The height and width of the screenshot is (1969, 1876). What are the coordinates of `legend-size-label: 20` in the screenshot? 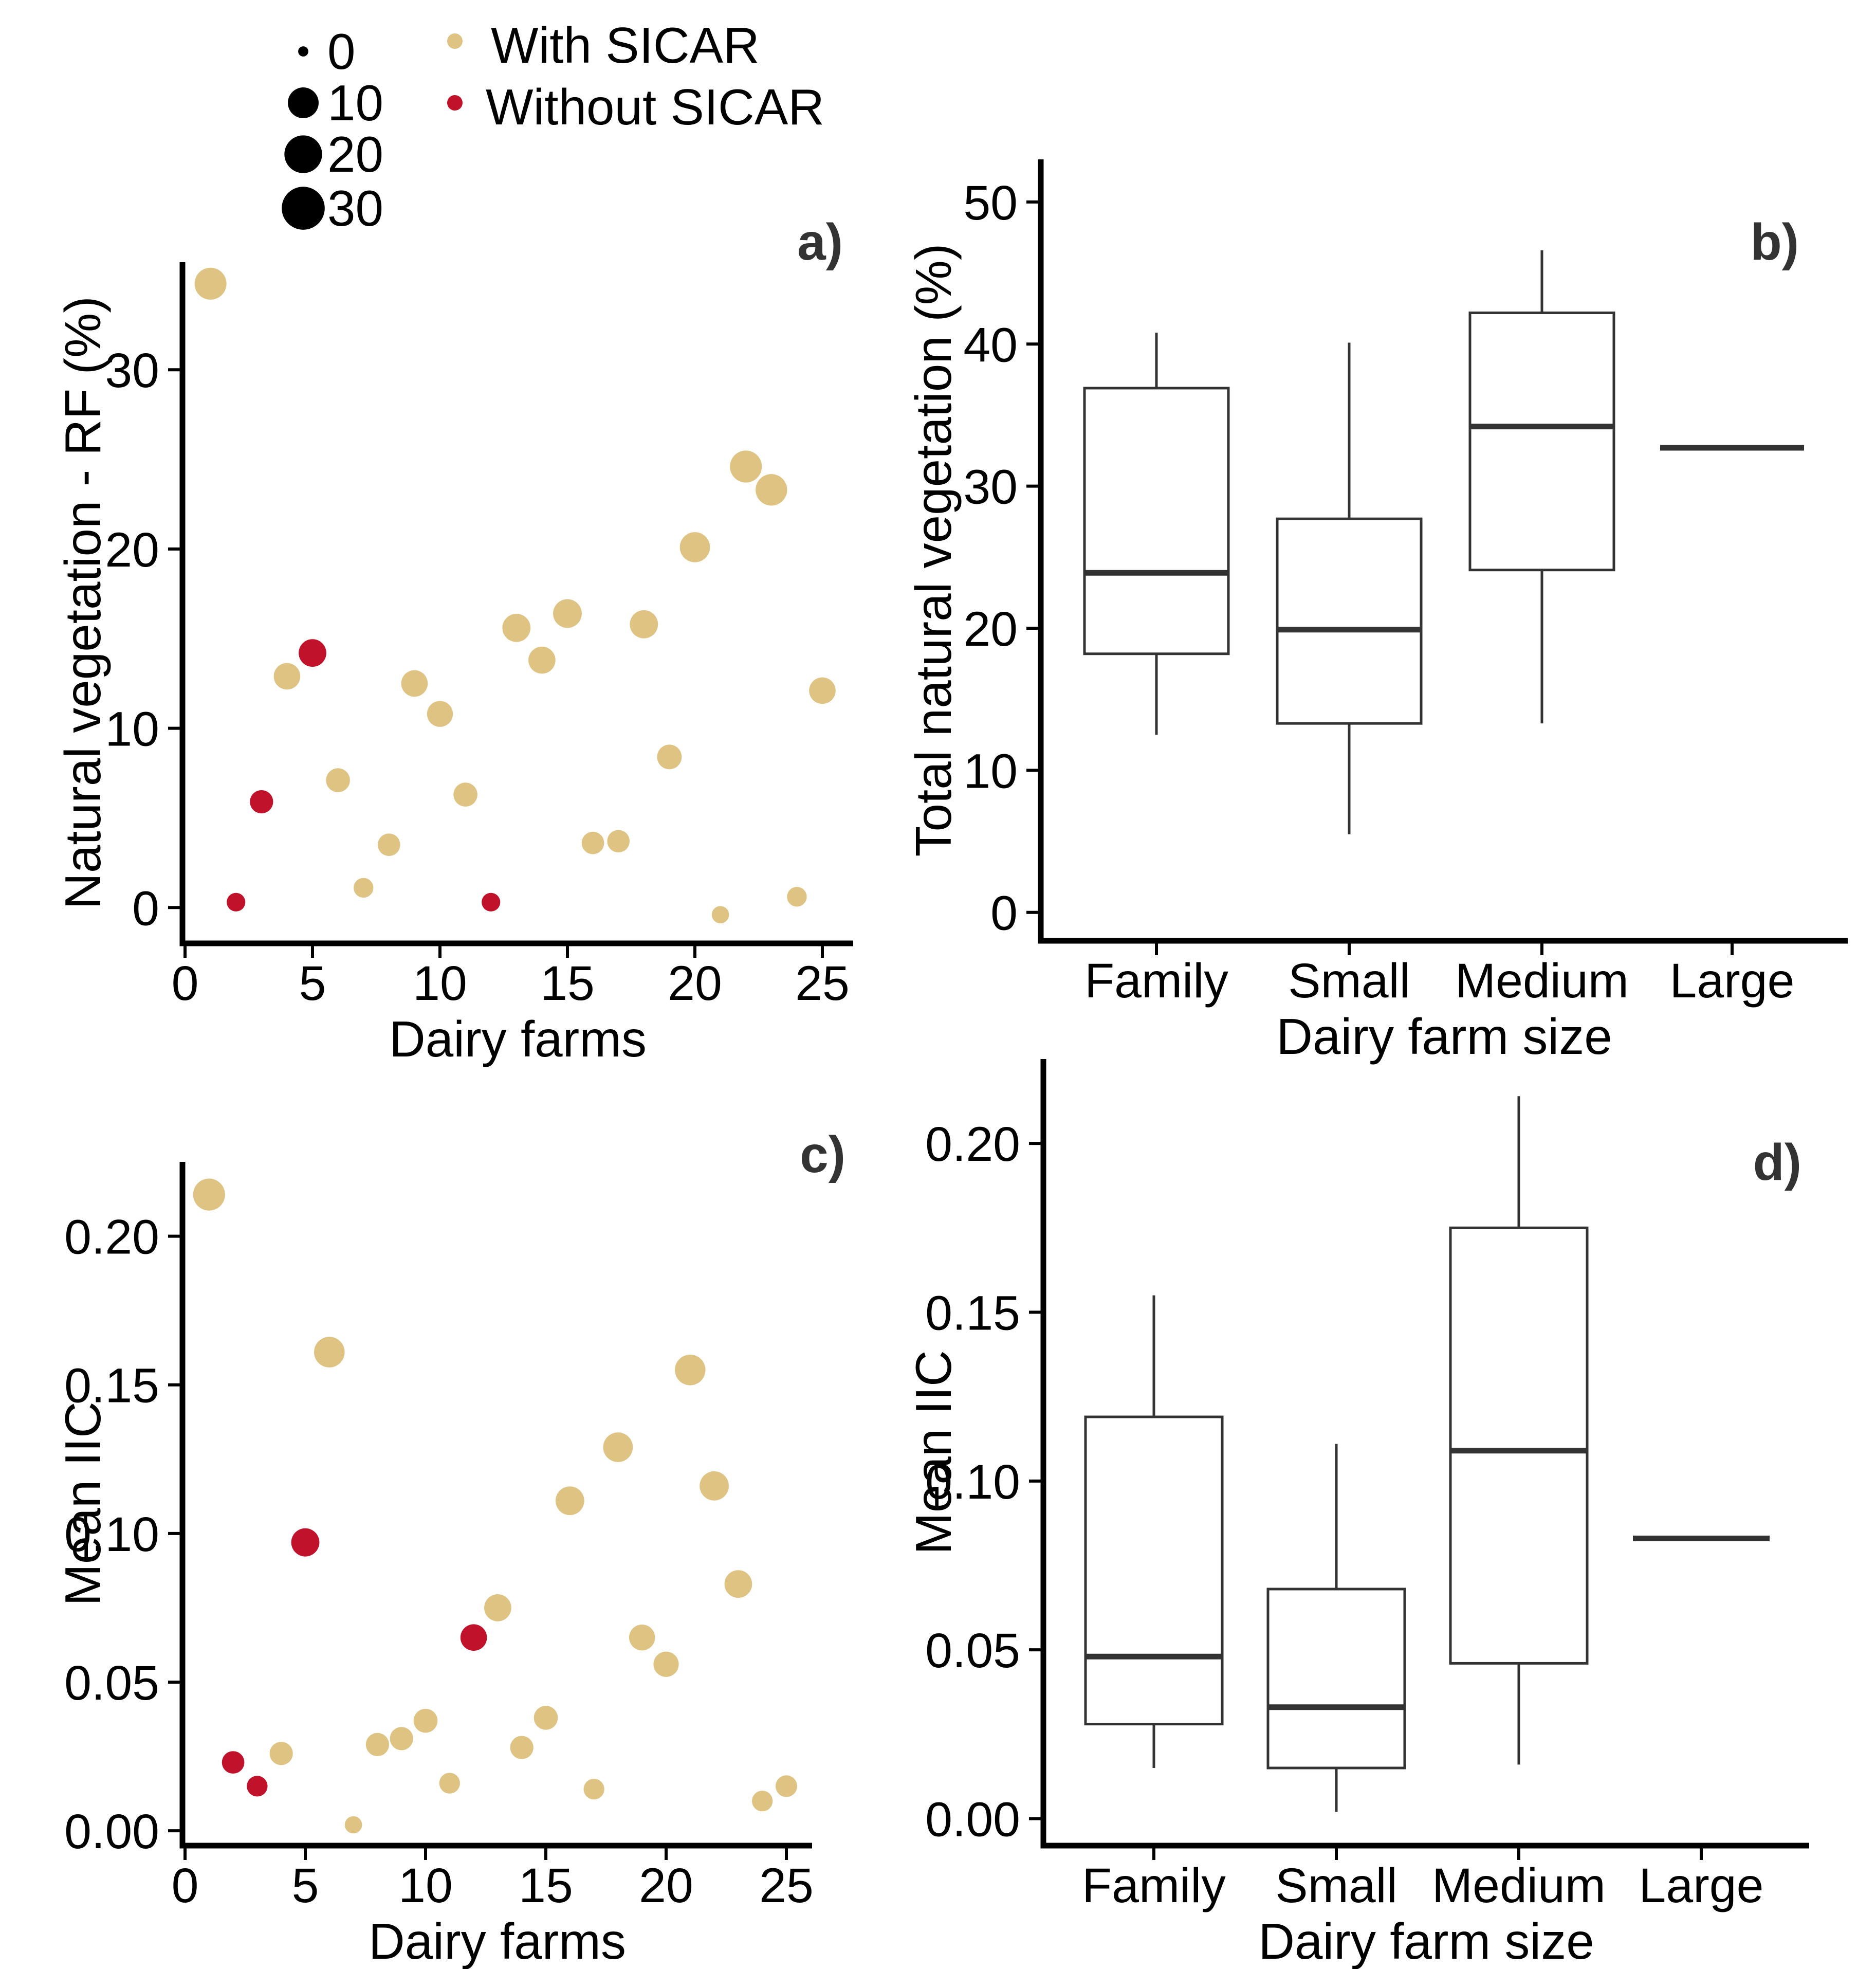 It's located at (355, 154).